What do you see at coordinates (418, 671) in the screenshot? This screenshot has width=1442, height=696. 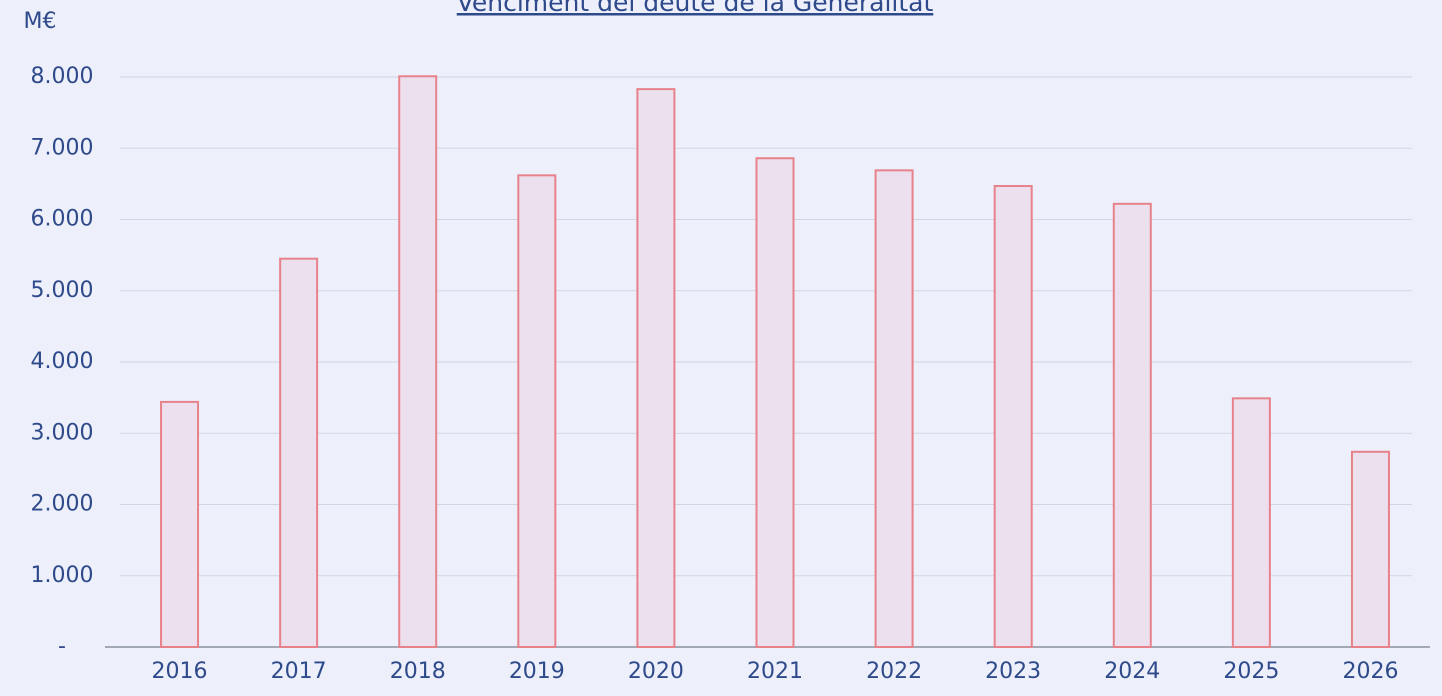 I see `x-tick-label: 2018` at bounding box center [418, 671].